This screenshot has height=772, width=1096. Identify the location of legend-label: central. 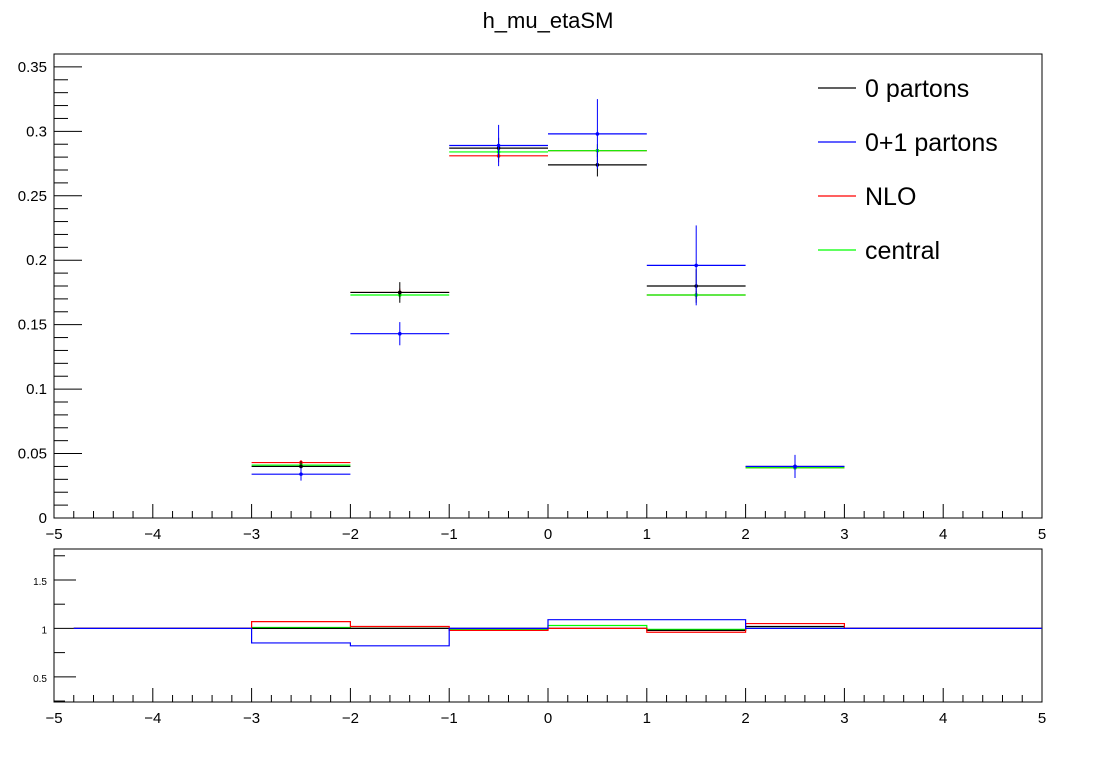
(902, 251).